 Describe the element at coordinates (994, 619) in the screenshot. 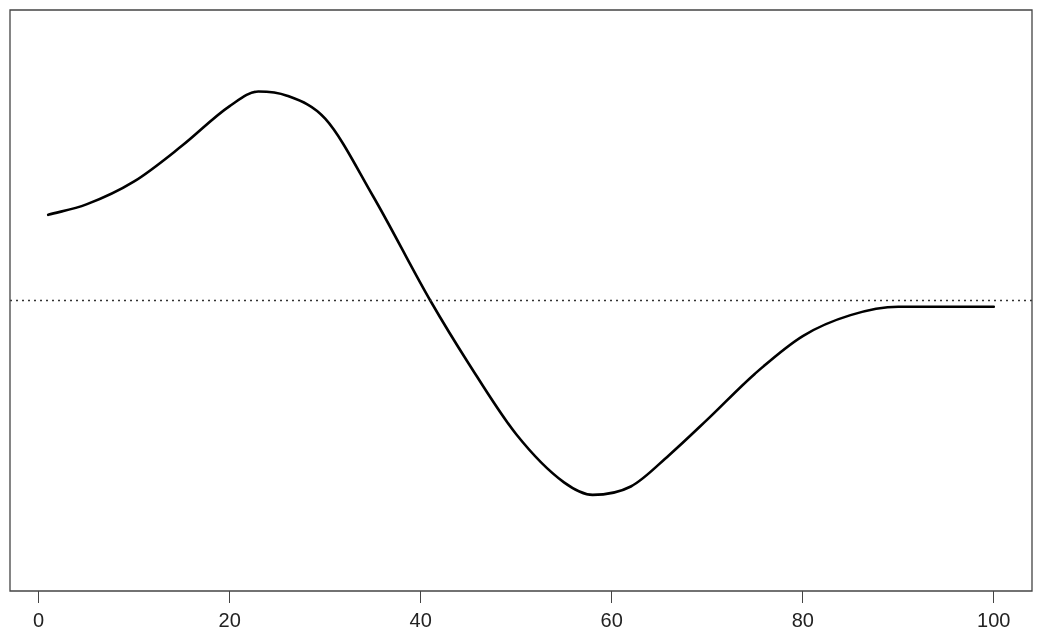

I see `x-tick-label: 100` at that location.